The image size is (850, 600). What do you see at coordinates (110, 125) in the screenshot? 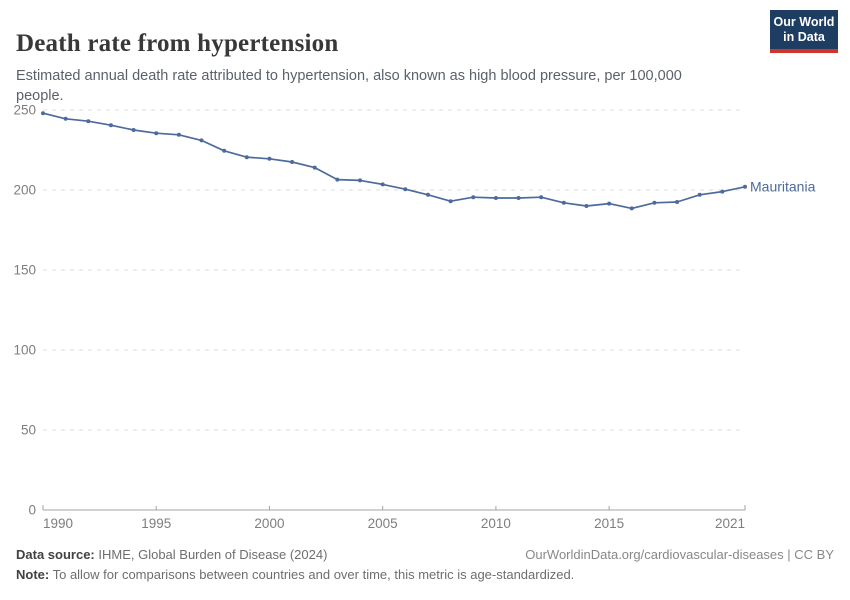
I see `data-point-1993` at bounding box center [110, 125].